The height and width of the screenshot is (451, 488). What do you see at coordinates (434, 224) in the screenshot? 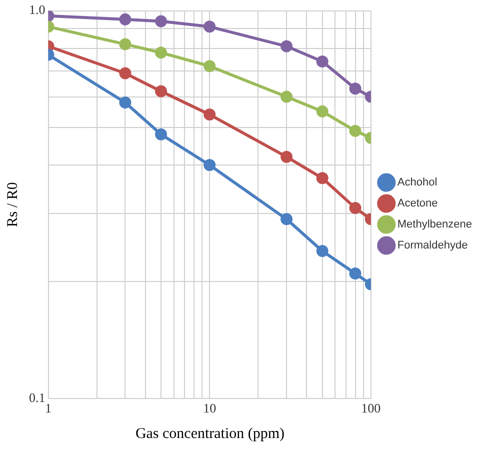
I see `legend-label: Methylbenzene` at bounding box center [434, 224].